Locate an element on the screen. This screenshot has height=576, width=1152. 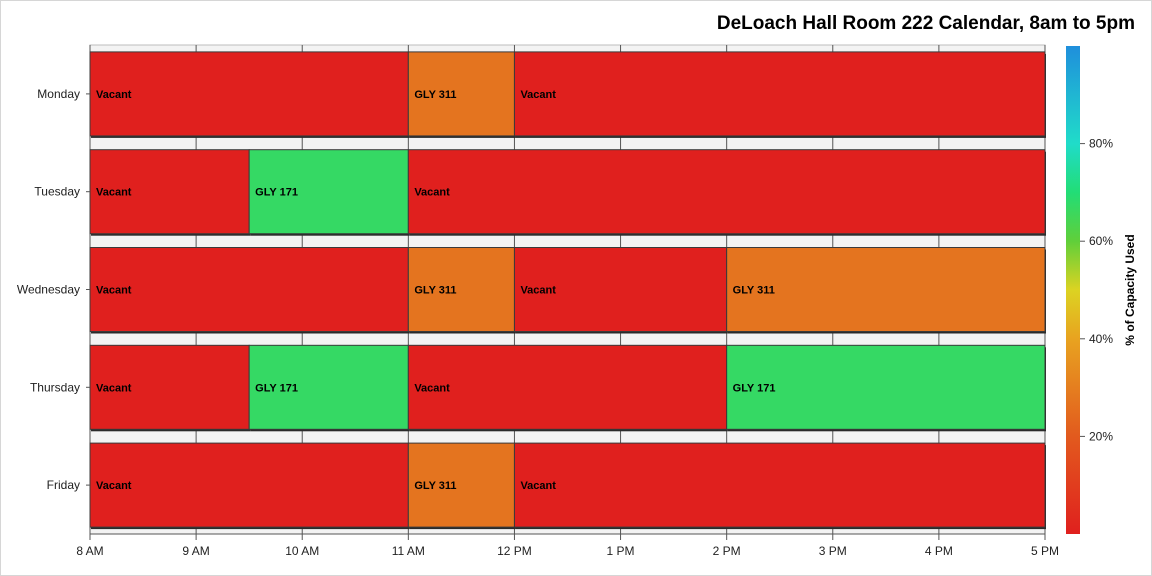
x-tick-label: 9 AM is located at coordinates (195, 551).